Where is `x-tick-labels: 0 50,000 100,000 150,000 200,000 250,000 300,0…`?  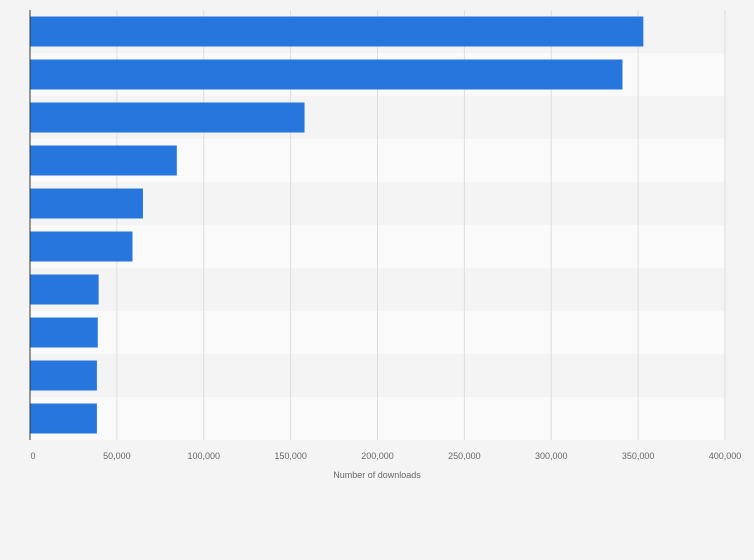
x-tick-labels: 0 50,000 100,000 150,000 200,000 250,000 300,0… is located at coordinates (385, 456).